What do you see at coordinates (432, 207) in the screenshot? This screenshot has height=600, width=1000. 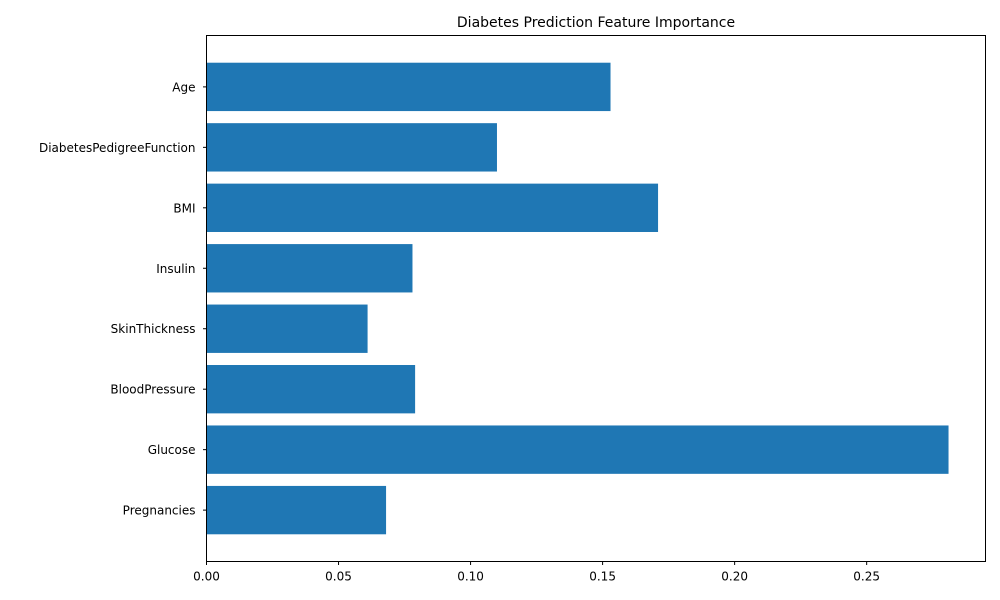 I see `bar-bmi` at bounding box center [432, 207].